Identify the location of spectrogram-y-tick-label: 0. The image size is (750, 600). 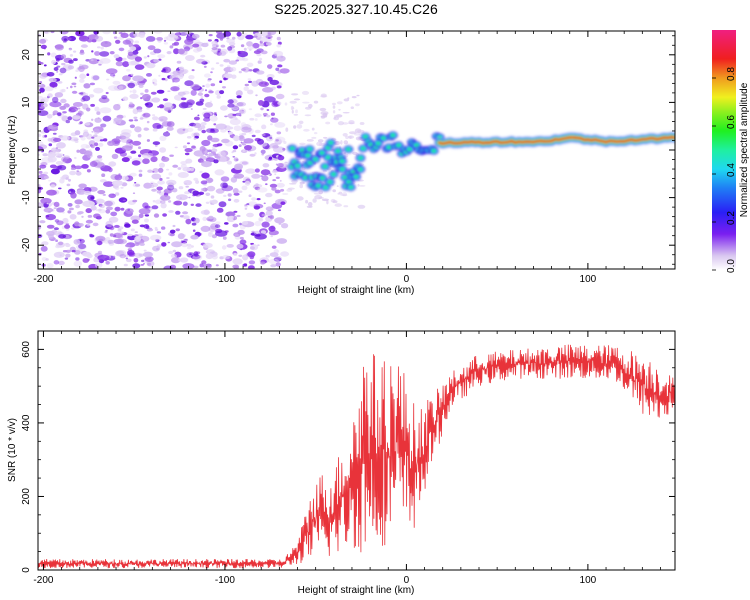
(26, 150).